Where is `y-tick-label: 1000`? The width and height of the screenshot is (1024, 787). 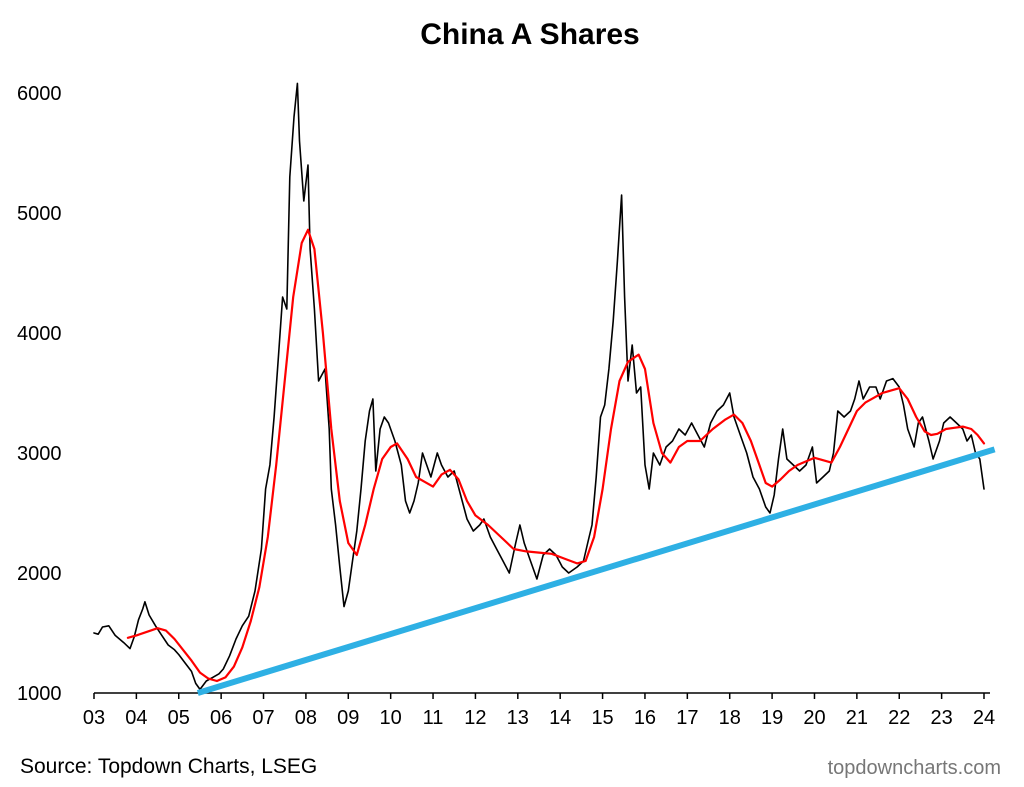 y-tick-label: 1000 is located at coordinates (39, 694).